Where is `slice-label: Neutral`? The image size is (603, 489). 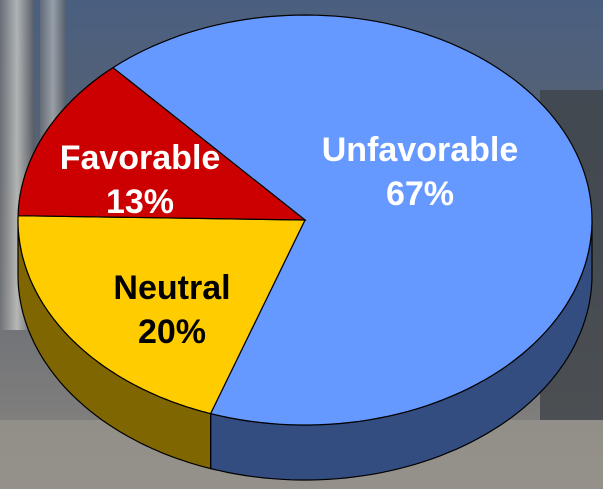
slice-label: Neutral is located at coordinates (171, 288).